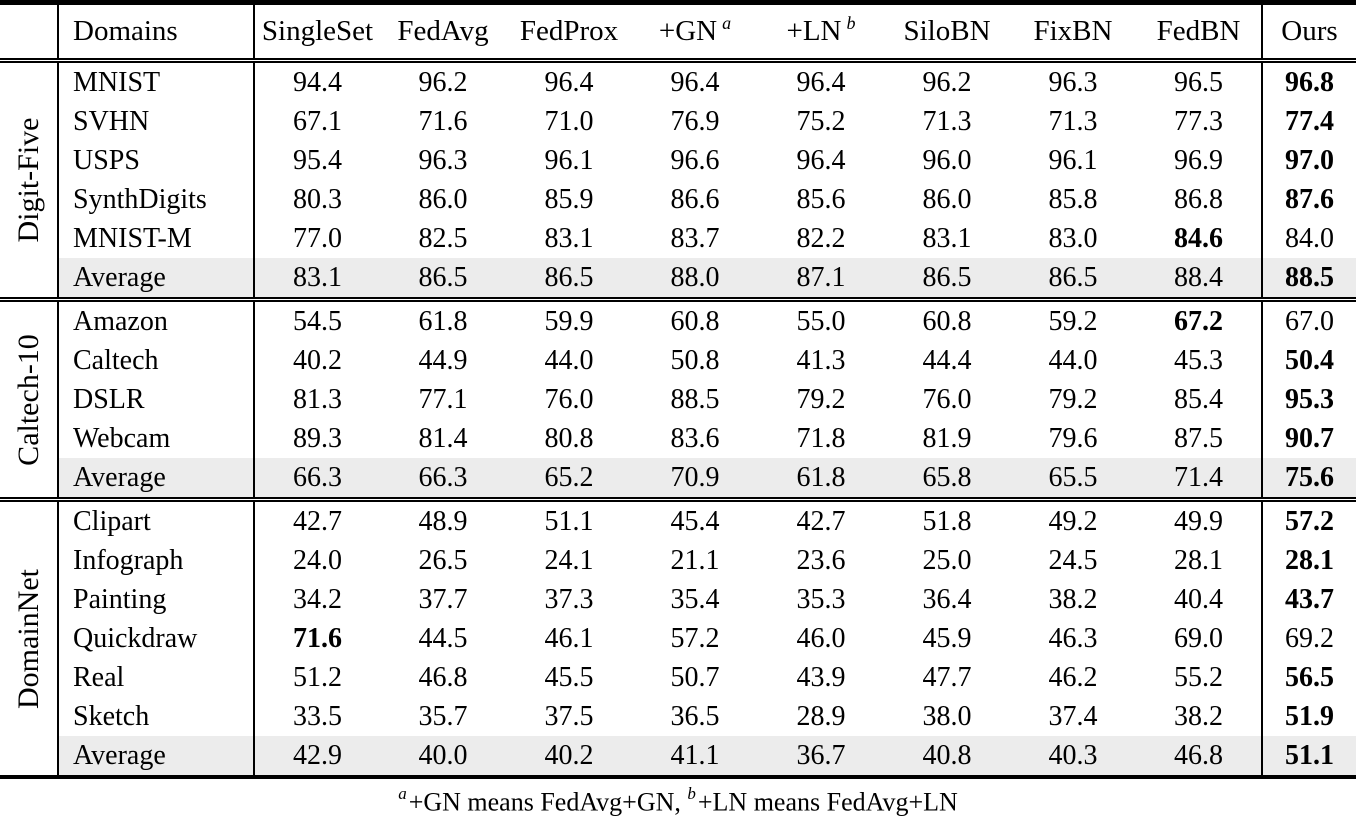 This screenshot has width=1356, height=837. What do you see at coordinates (1308, 319) in the screenshot?
I see `value-cell: 67.0` at bounding box center [1308, 319].